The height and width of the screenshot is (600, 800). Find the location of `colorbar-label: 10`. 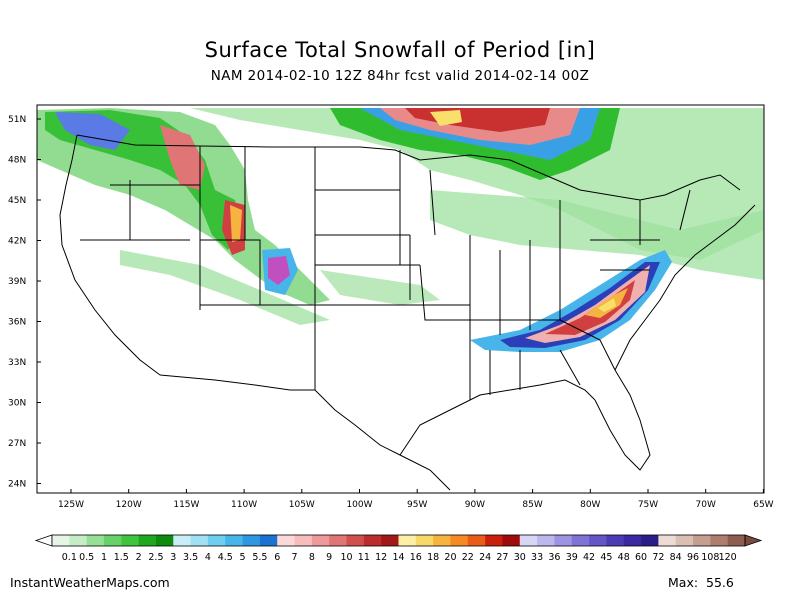

colorbar-label: 10 is located at coordinates (346, 557).